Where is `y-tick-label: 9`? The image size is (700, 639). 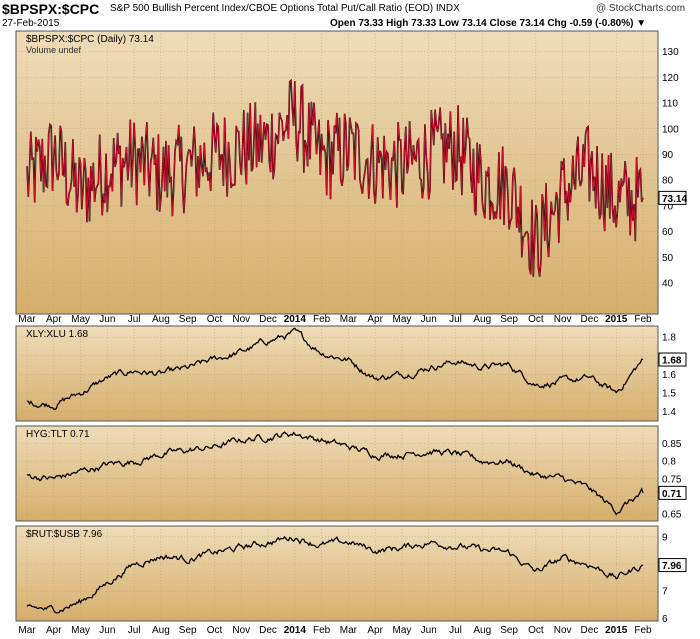
y-tick-label: 9 is located at coordinates (665, 537).